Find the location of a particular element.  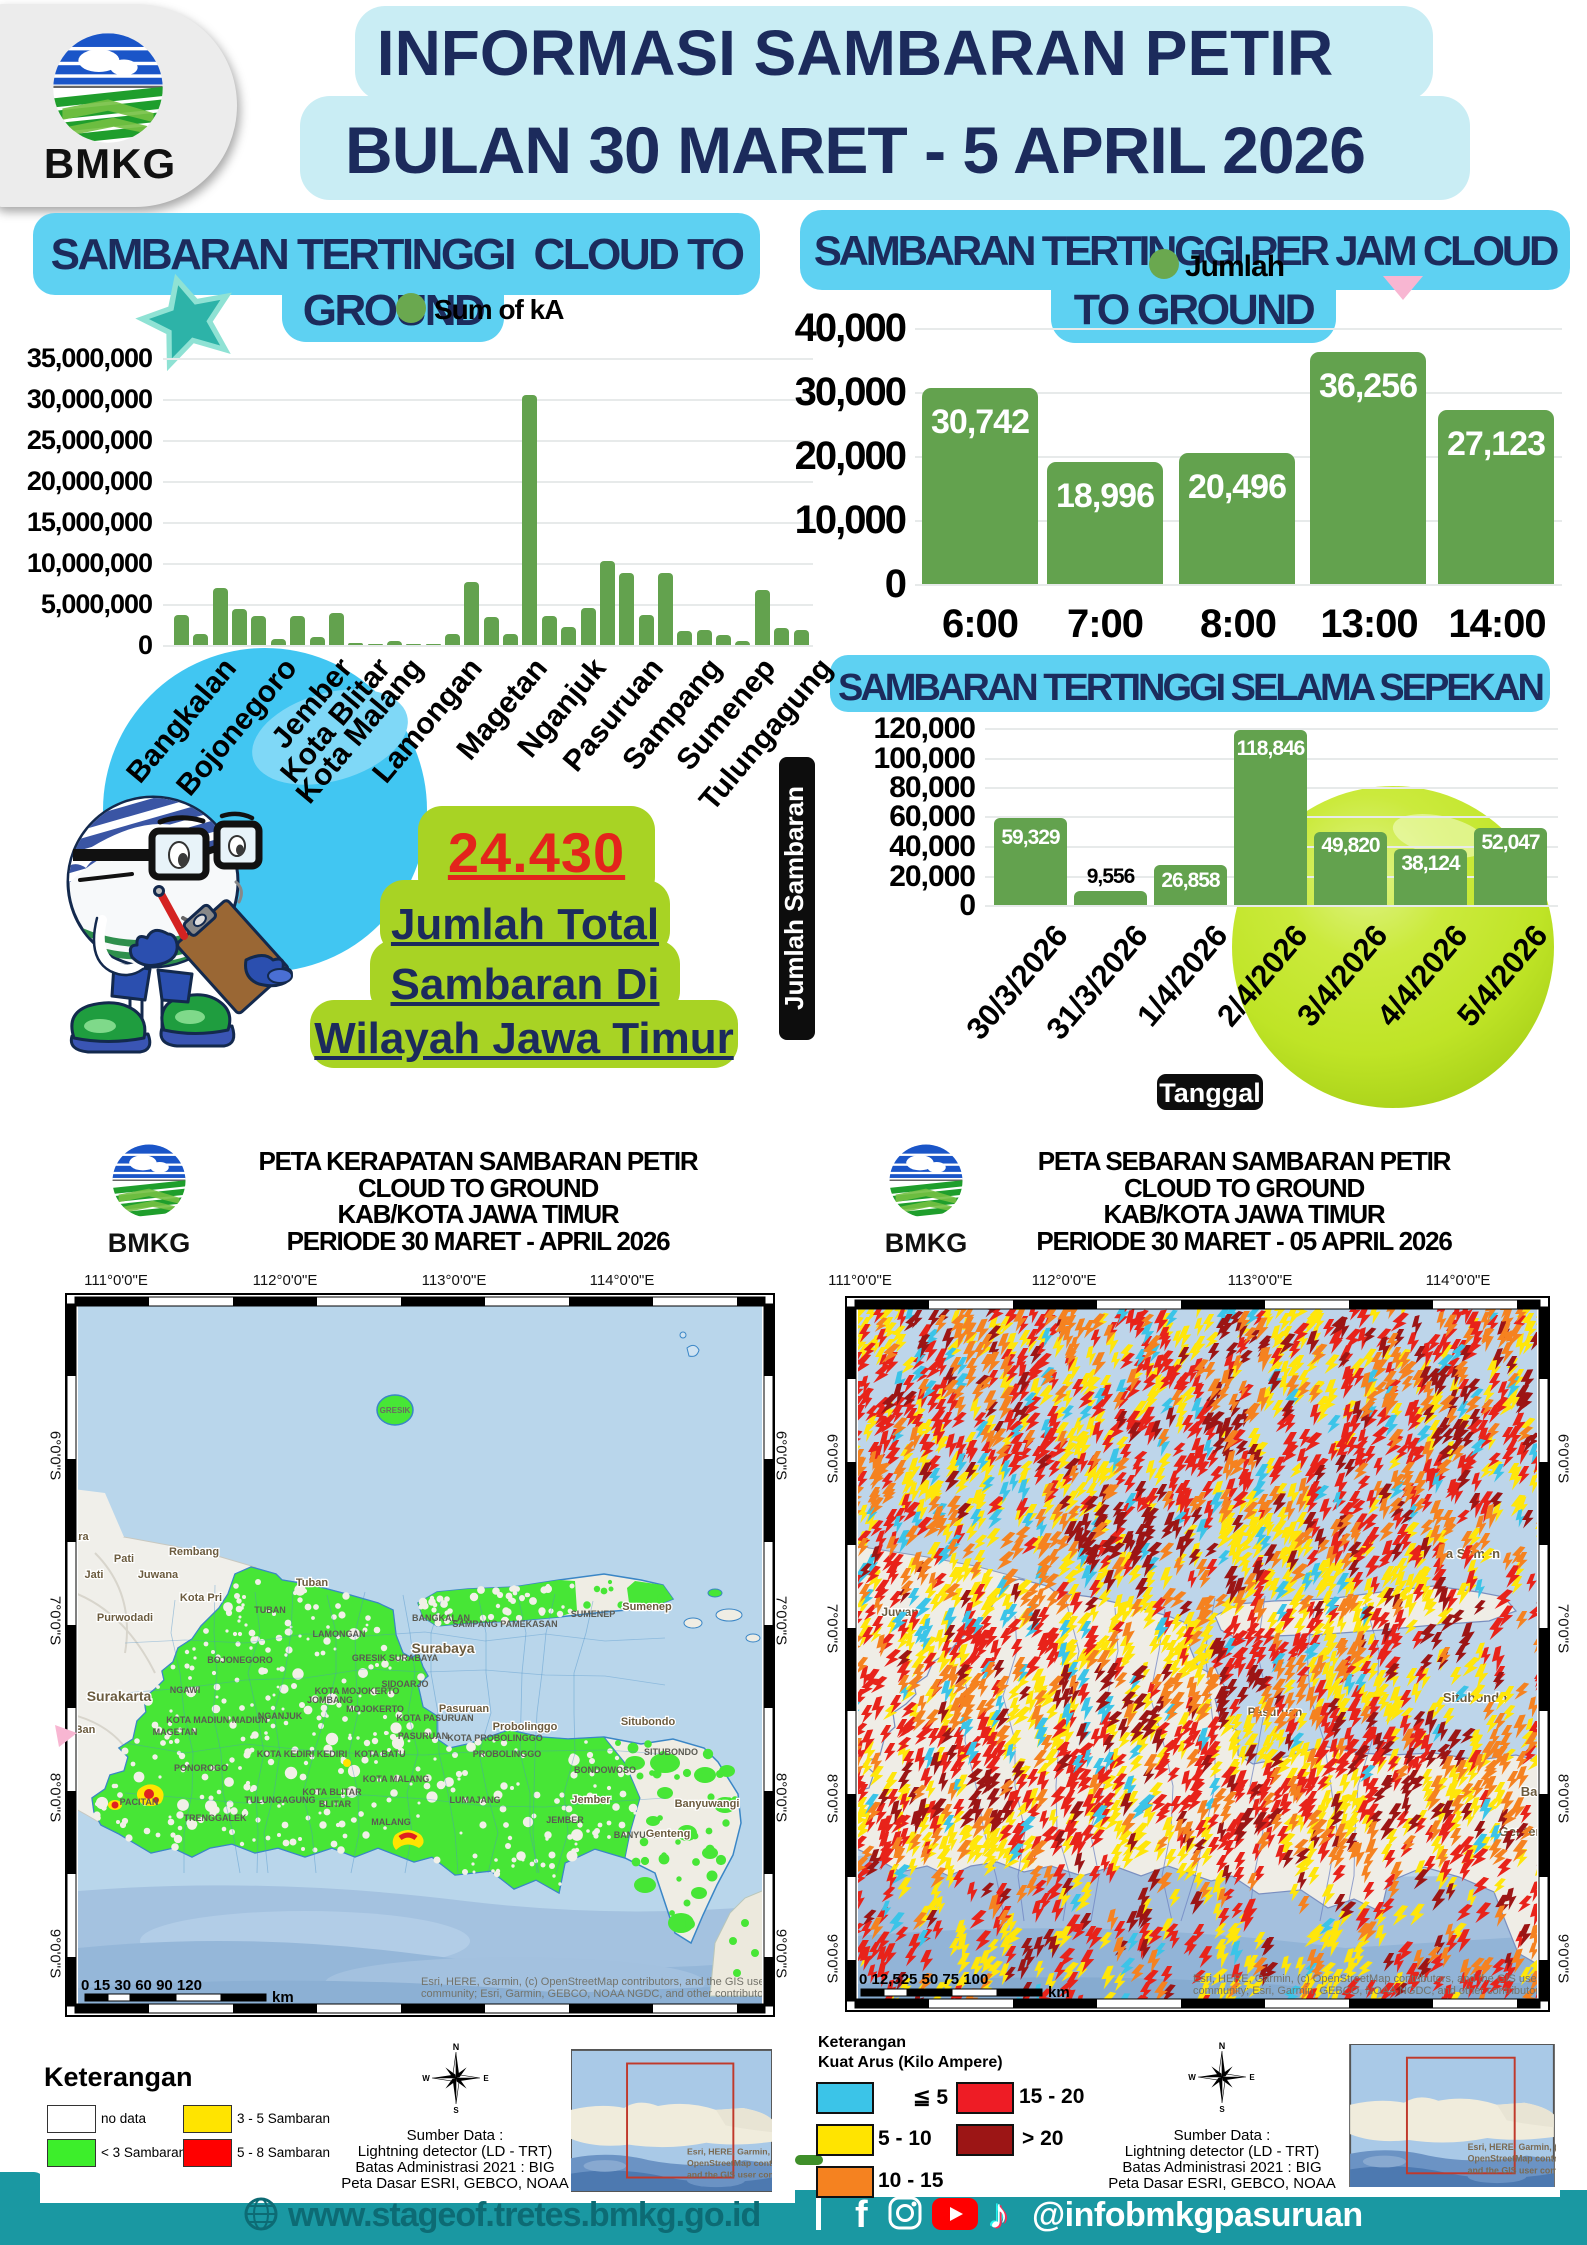

svg-text: MALANG is located at coordinates (391, 1822).